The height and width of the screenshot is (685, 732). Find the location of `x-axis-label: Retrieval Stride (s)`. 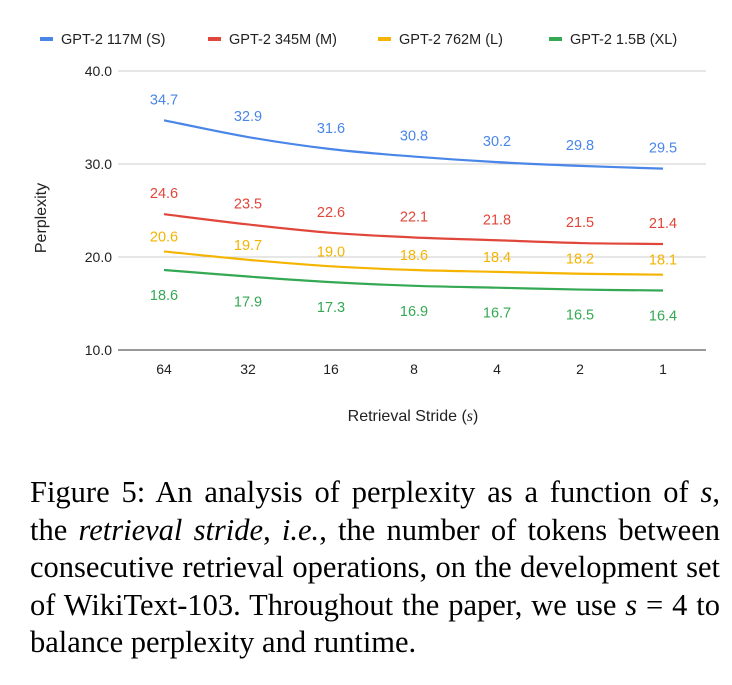

x-axis-label: Retrieval Stride (s) is located at coordinates (413, 416).